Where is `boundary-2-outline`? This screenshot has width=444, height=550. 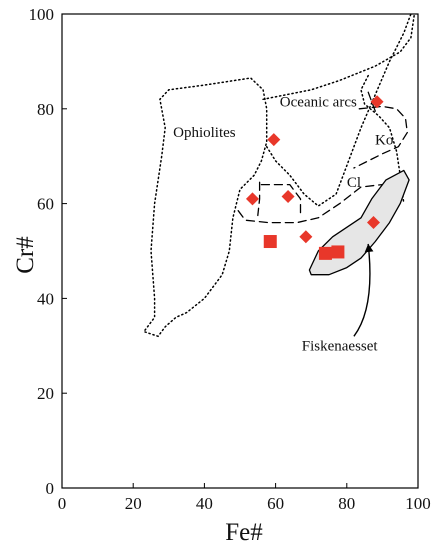
boundary-2-outline is located at coordinates (338, 110).